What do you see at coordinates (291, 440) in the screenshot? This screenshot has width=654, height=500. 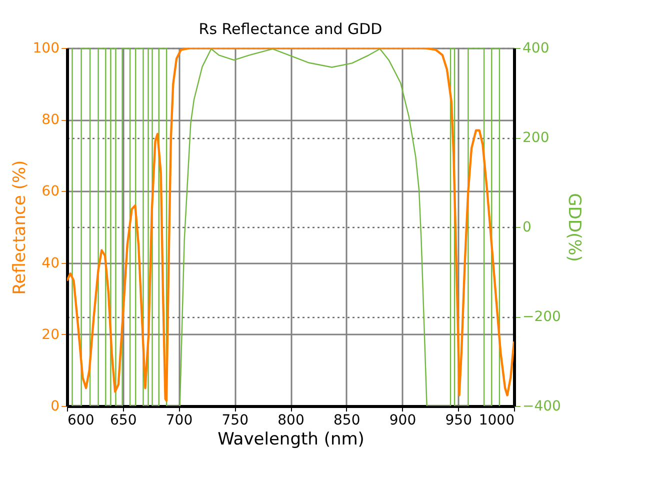 I see `x-axis-title: Wavelength (nm)` at bounding box center [291, 440].